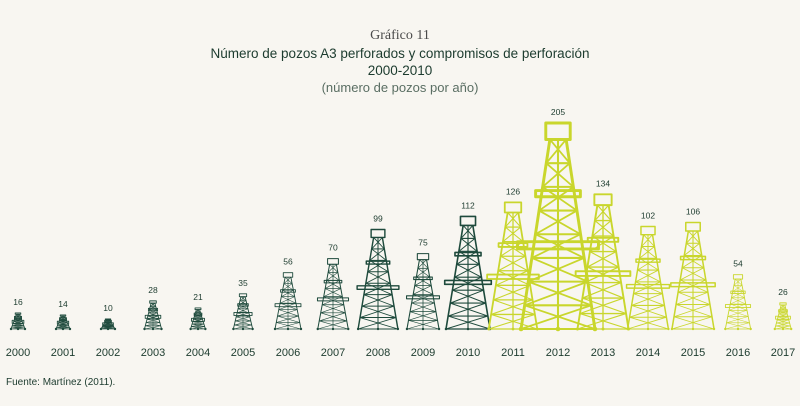 This screenshot has width=800, height=406. What do you see at coordinates (693, 276) in the screenshot?
I see `derrick-2015` at bounding box center [693, 276].